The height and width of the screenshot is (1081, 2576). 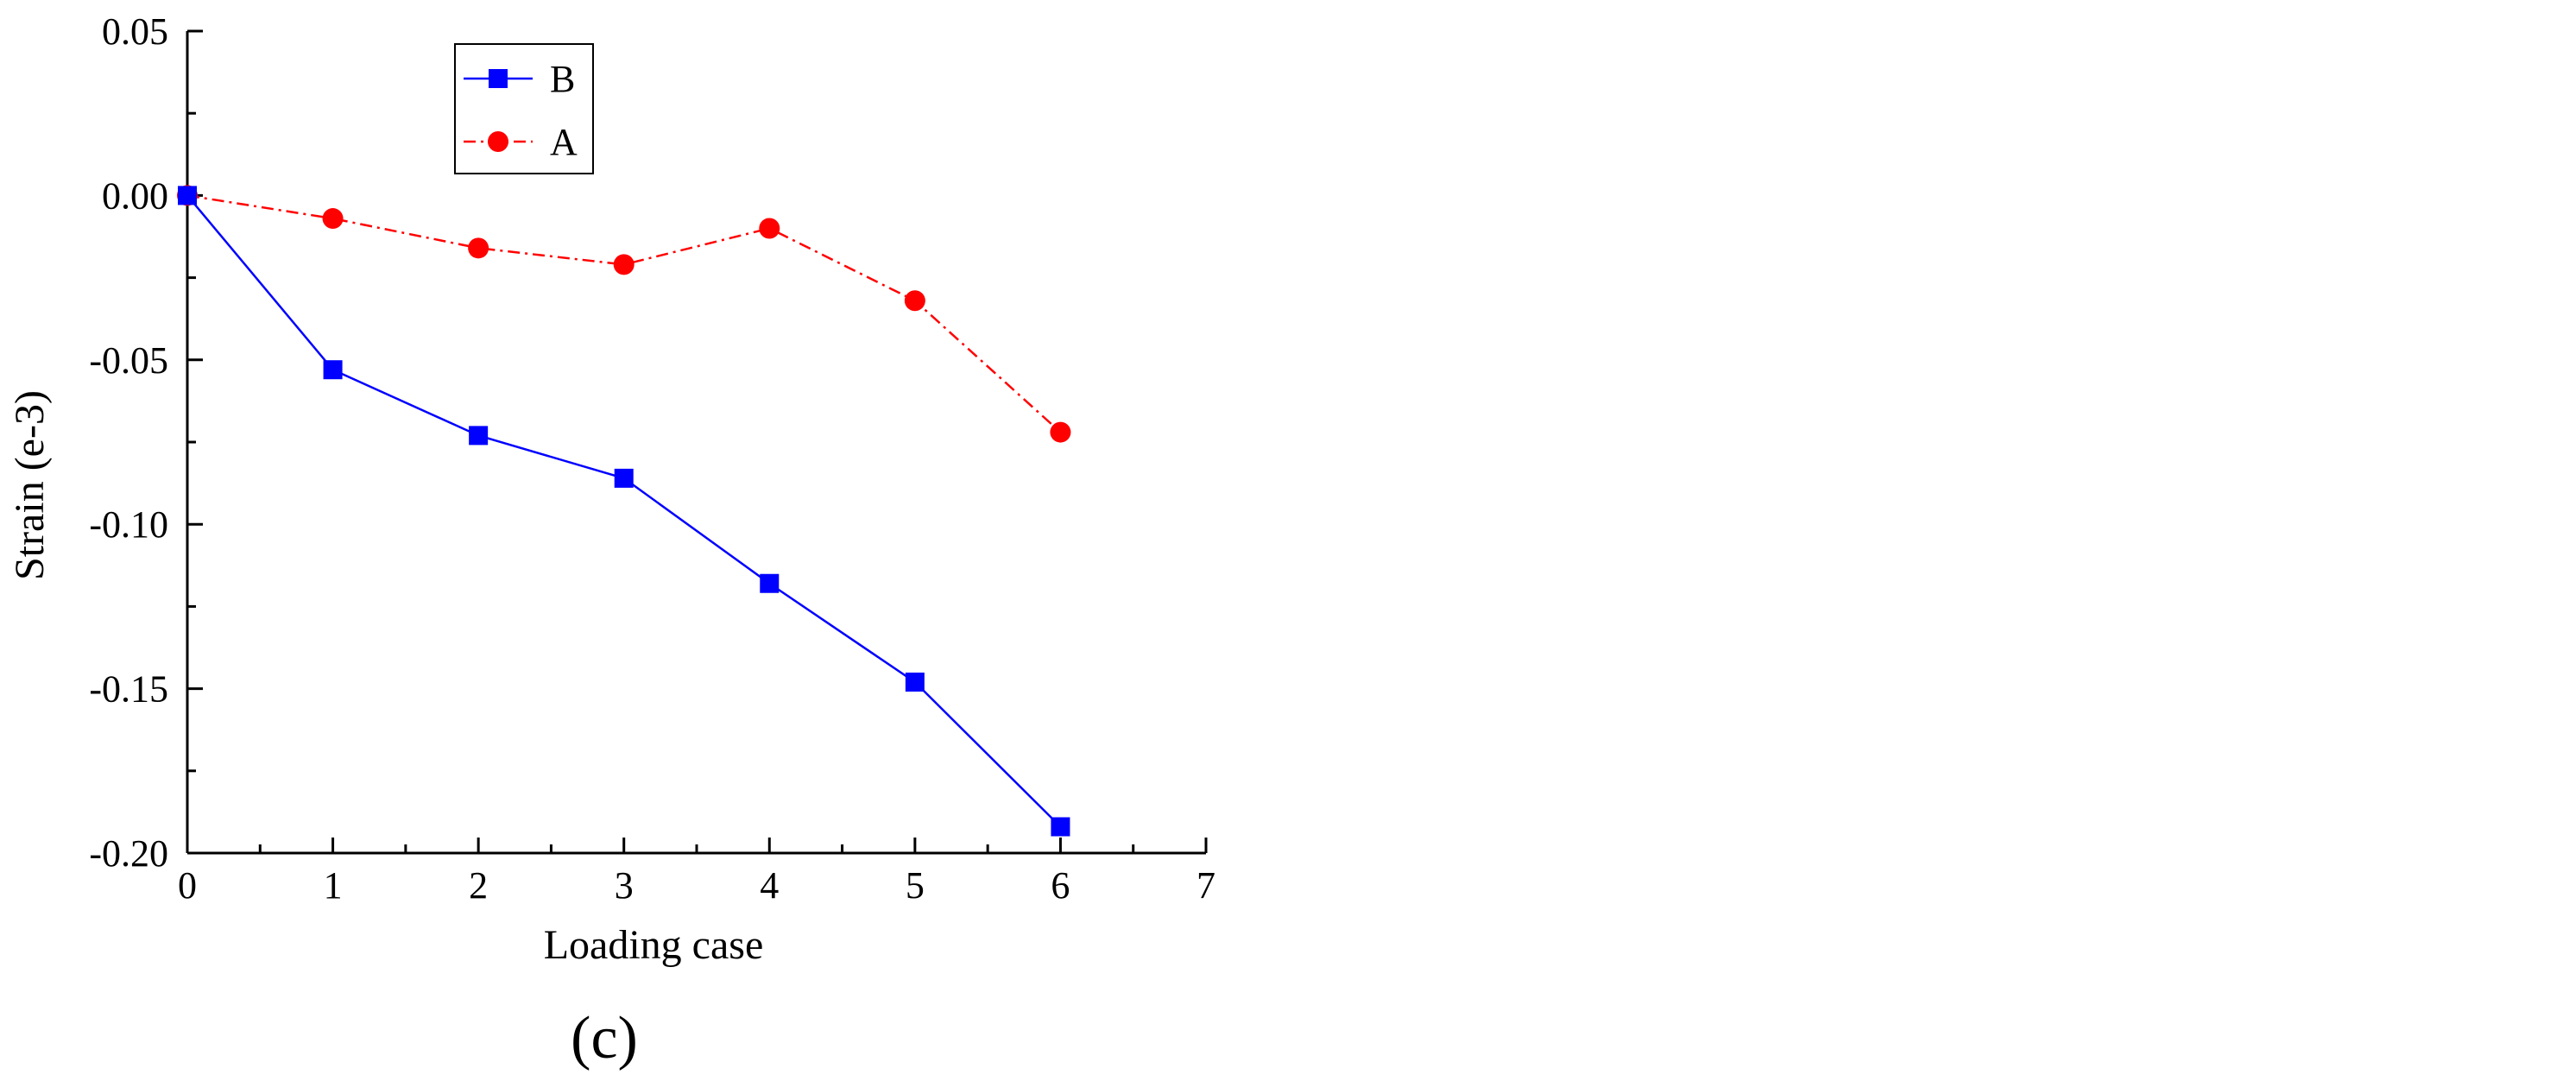 What do you see at coordinates (128, 524) in the screenshot?
I see `y-tick-label: -0.10` at bounding box center [128, 524].